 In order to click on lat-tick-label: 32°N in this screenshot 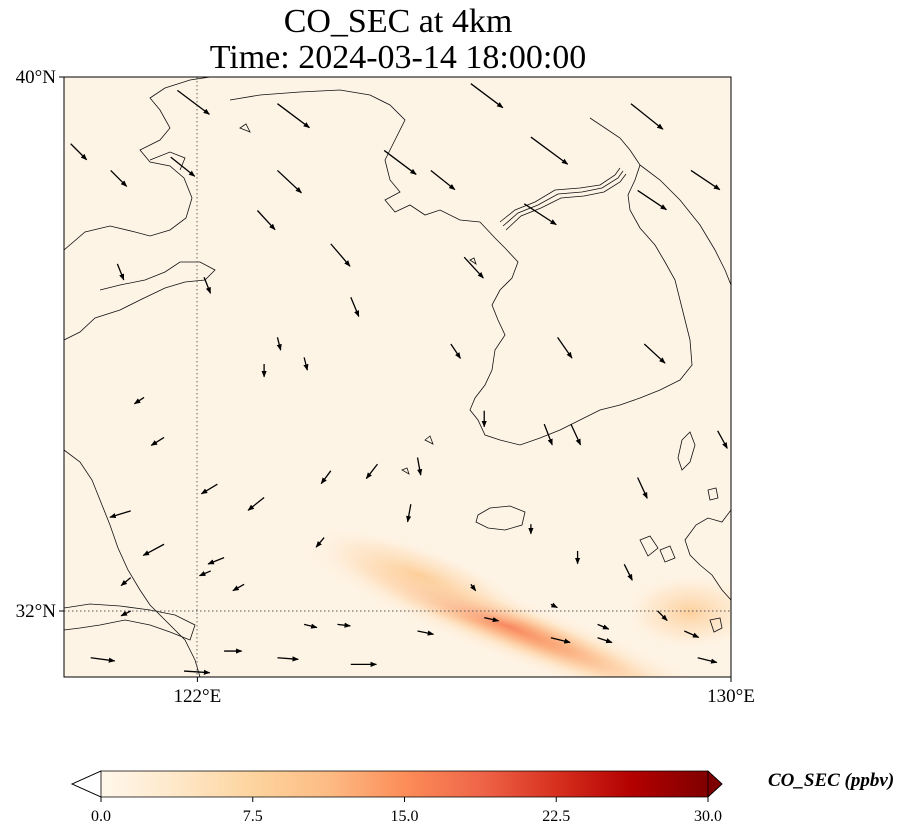, I will do `click(36, 611)`.